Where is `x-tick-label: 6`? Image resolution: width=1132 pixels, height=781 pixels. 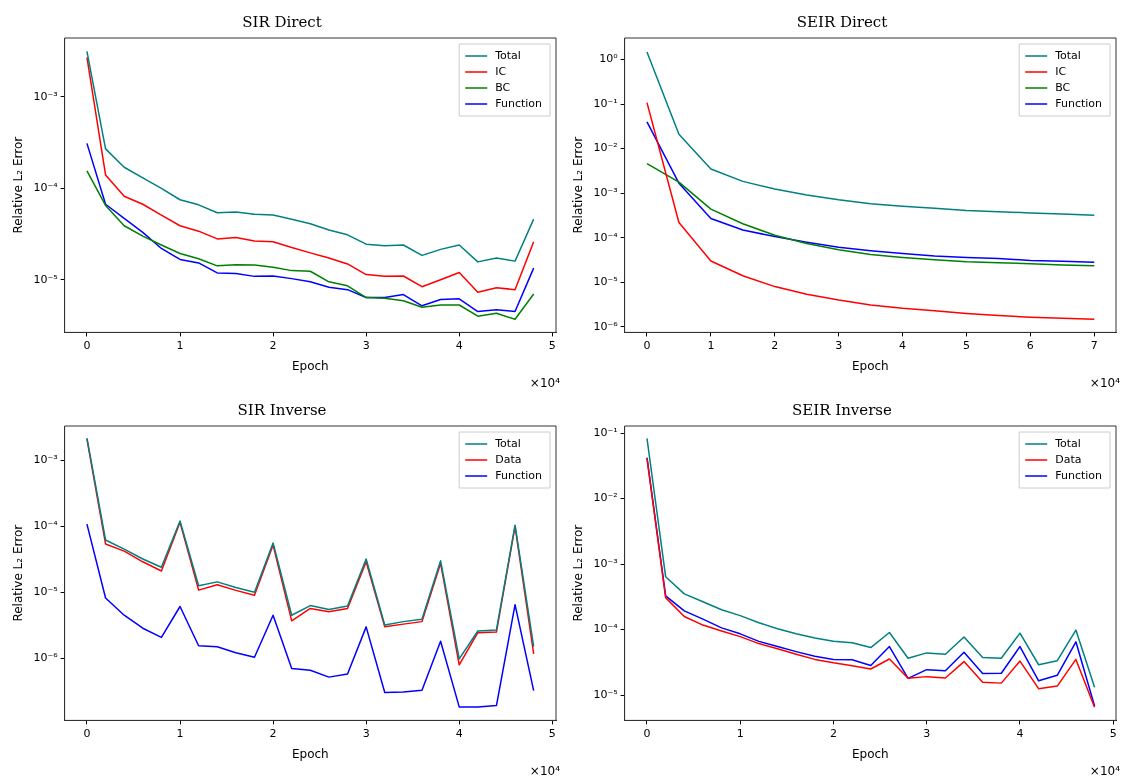 x-tick-label: 6 is located at coordinates (1030, 345).